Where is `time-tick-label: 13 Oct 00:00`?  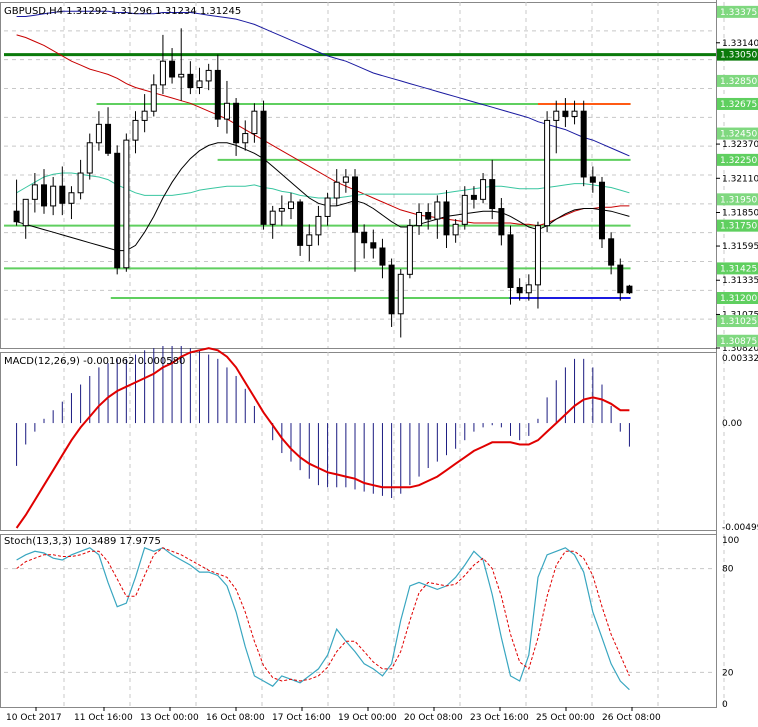 time-tick-label: 13 Oct 00:00 is located at coordinates (169, 718).